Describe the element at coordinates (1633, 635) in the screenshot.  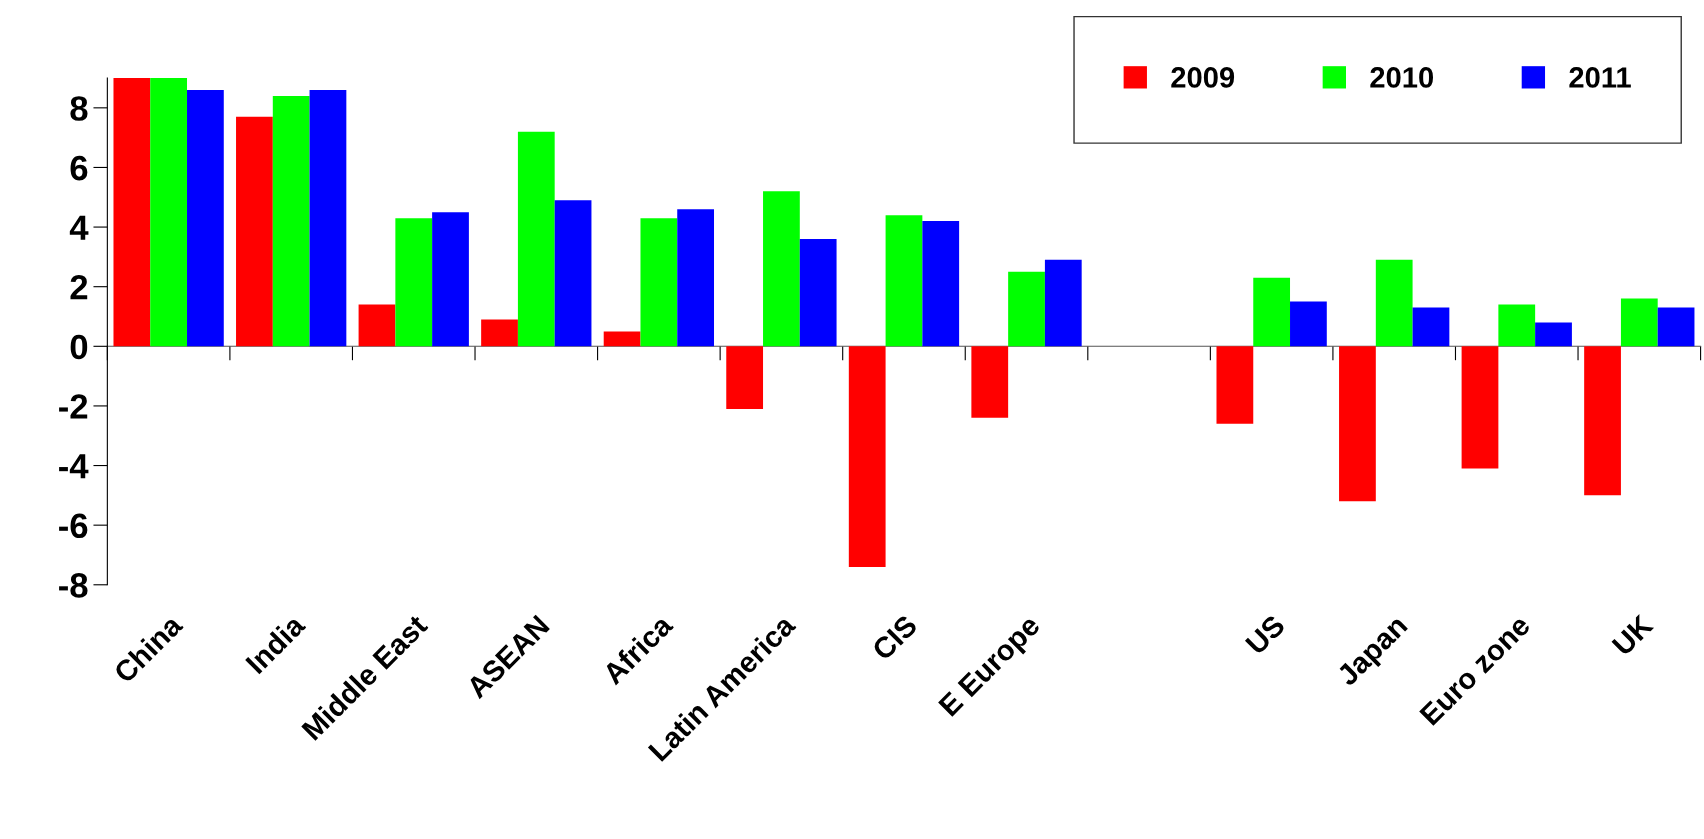
I see `x-tick-label: UK` at that location.